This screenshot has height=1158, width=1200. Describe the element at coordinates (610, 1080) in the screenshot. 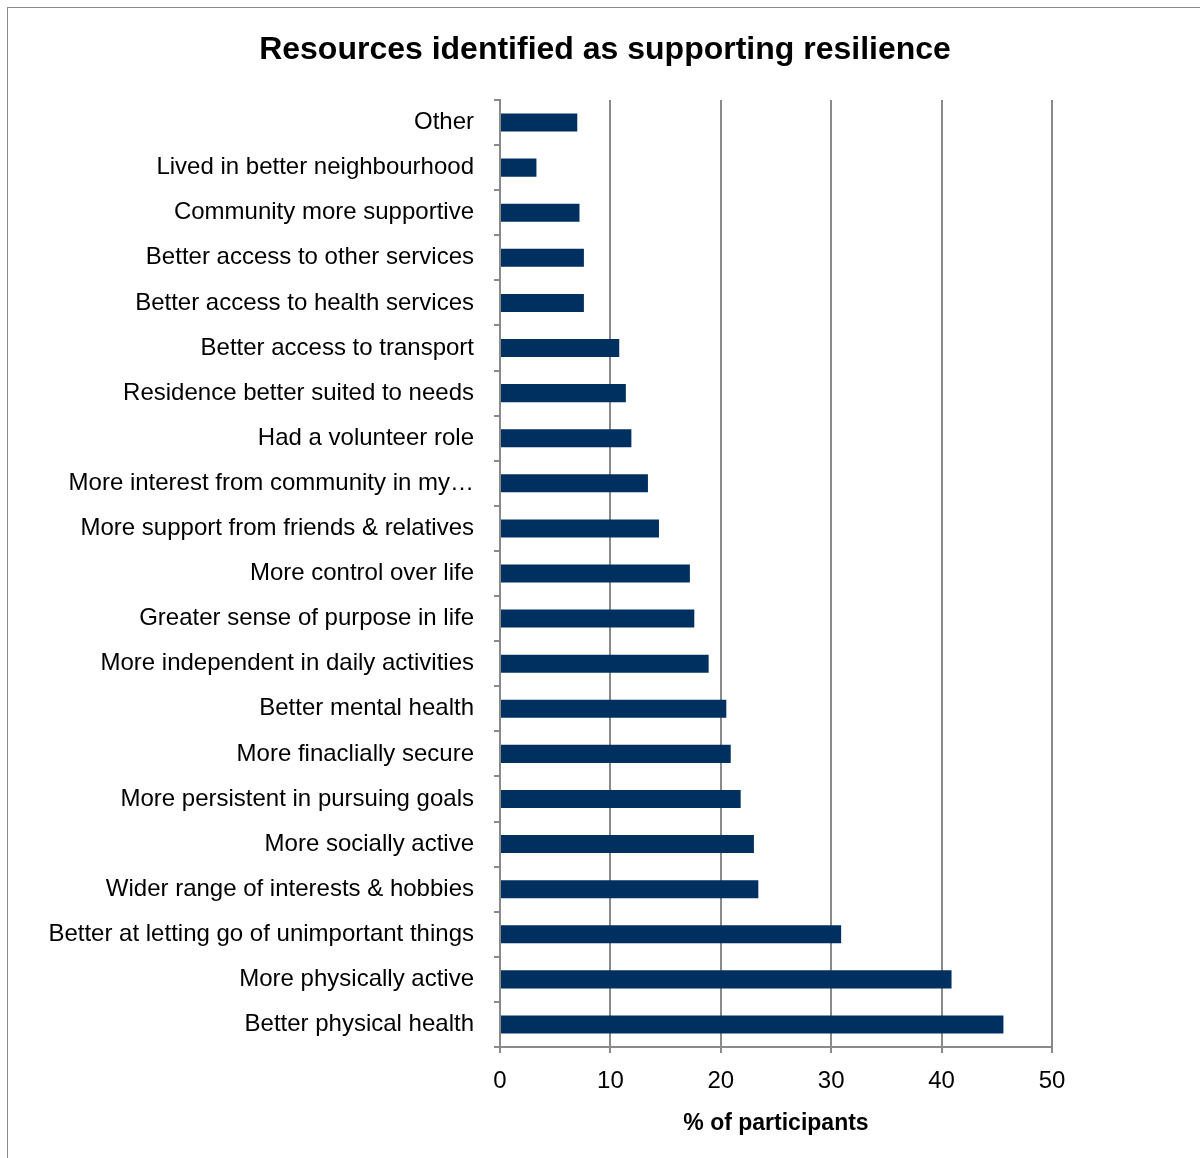

I see `x-tick-label: 10` at that location.